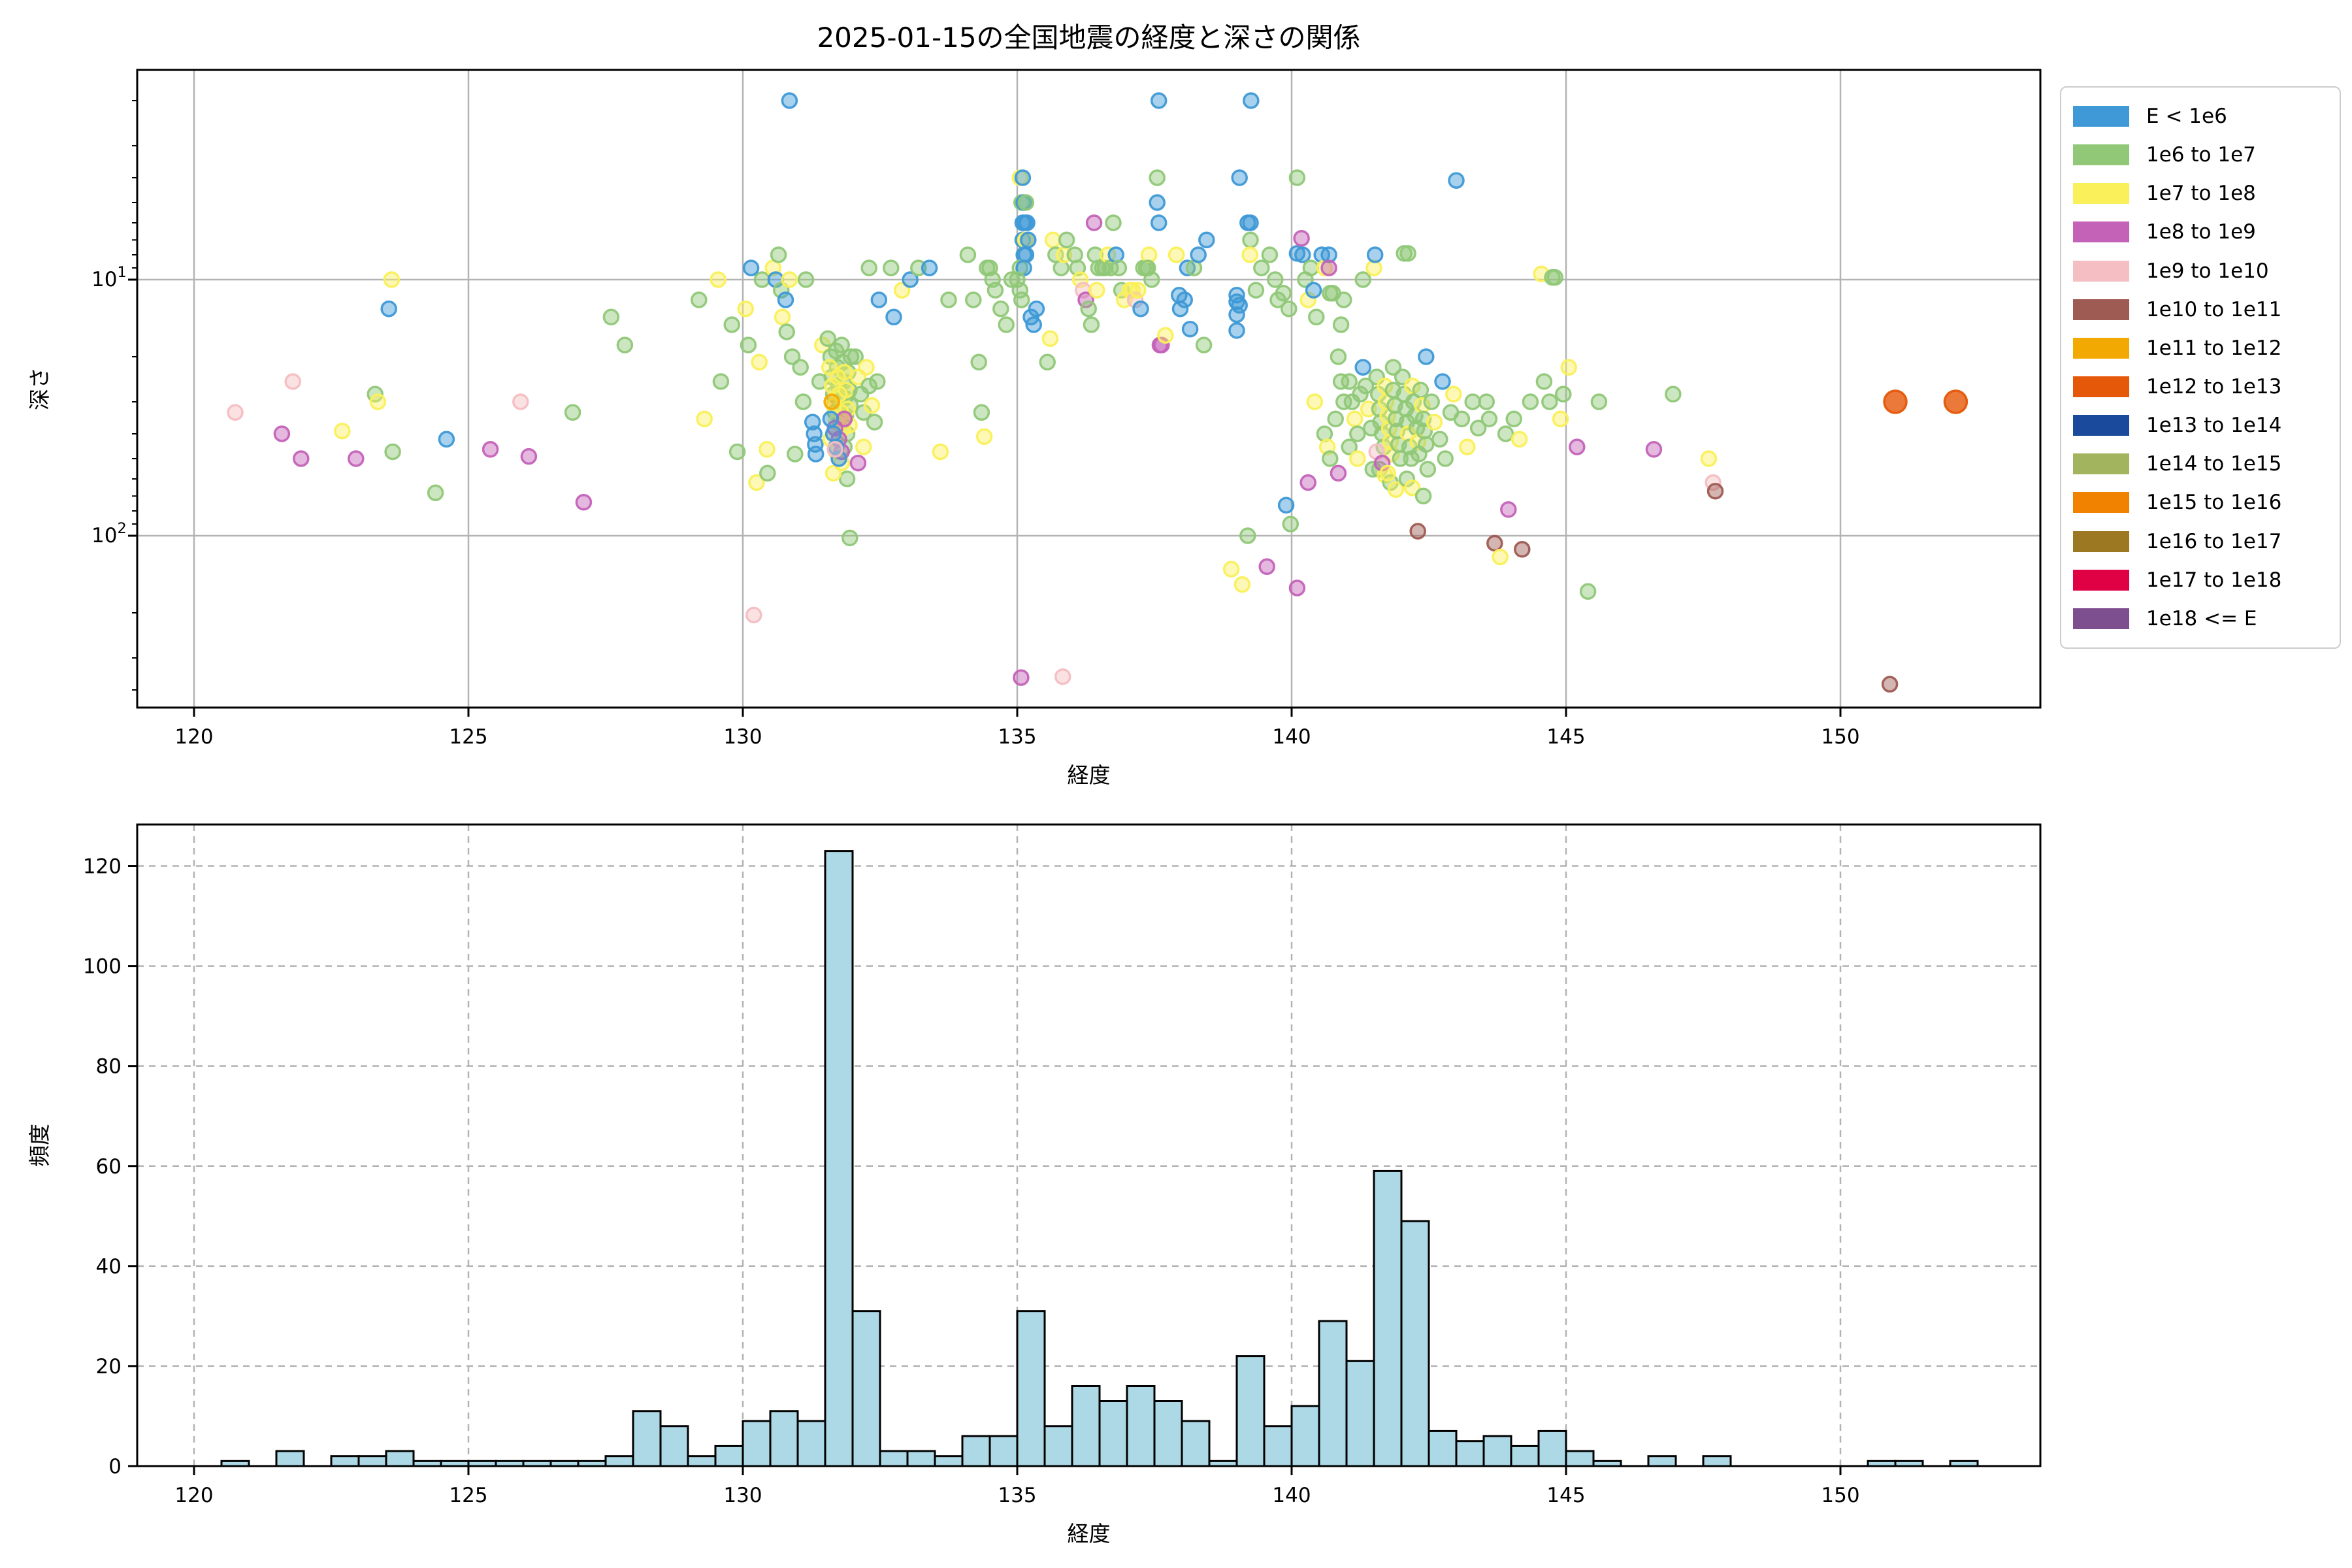 The height and width of the screenshot is (1568, 2352). What do you see at coordinates (1017, 737) in the screenshot?
I see `x-tick-label: 135` at bounding box center [1017, 737].